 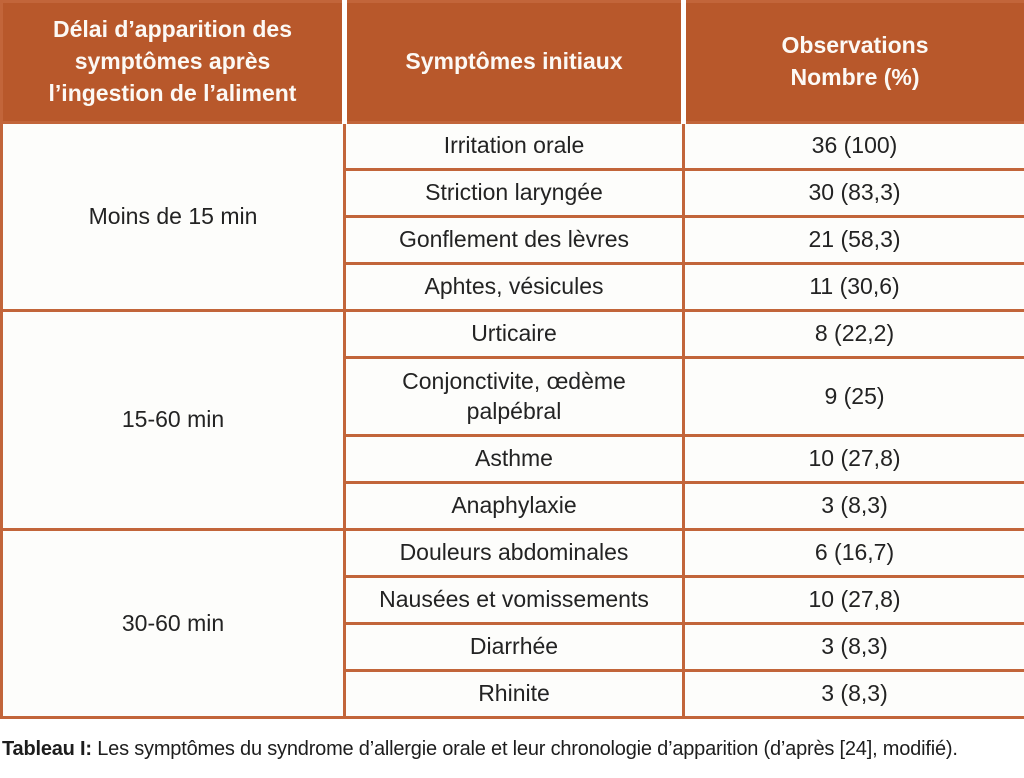 I want to click on symptom-cell: Asthme, so click(x=514, y=459).